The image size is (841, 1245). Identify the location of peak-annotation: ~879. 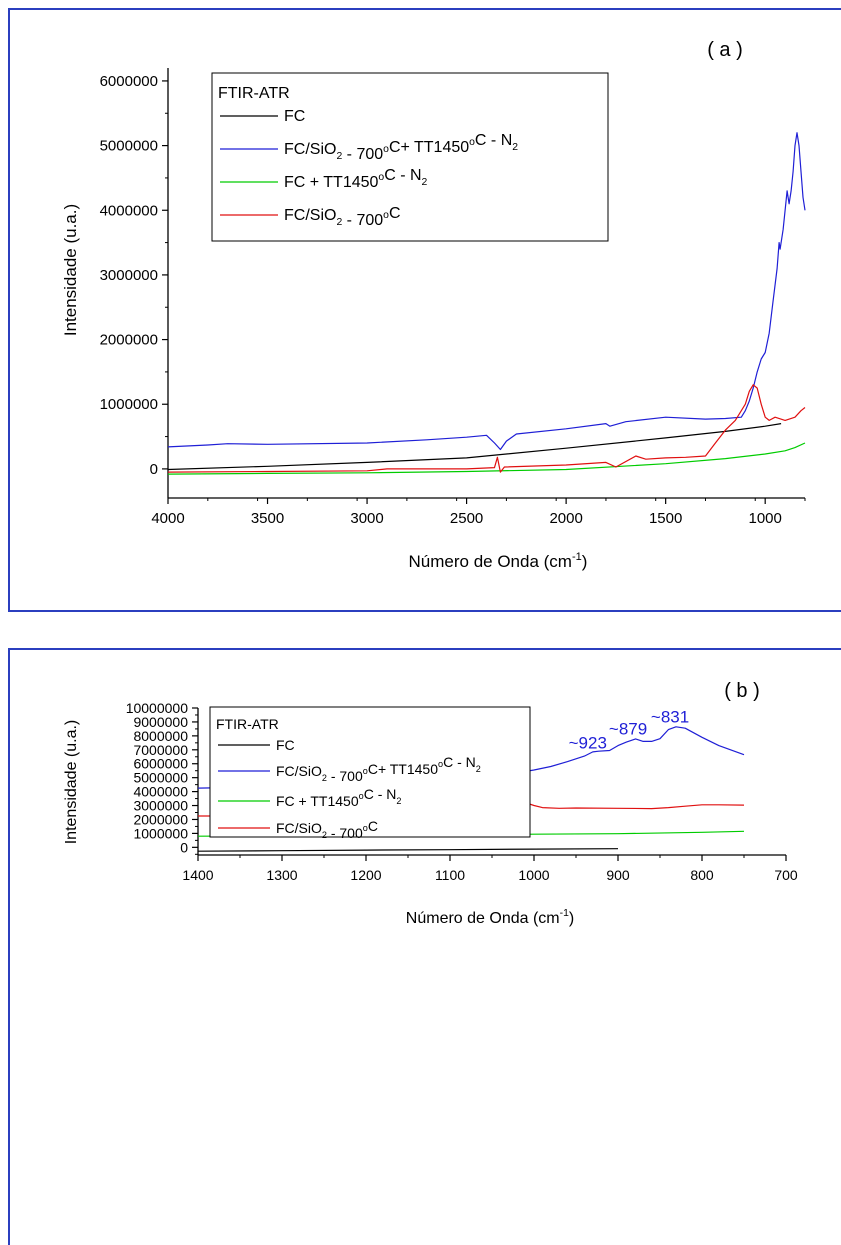
(628, 728).